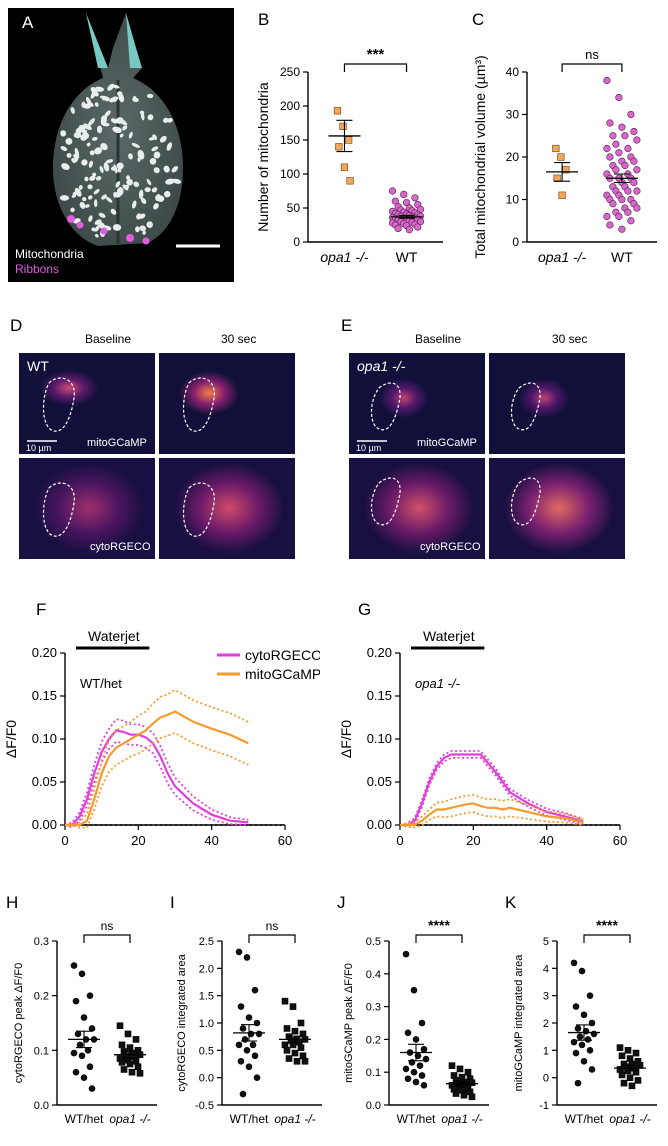 This screenshot has width=668, height=1146. What do you see at coordinates (290, 174) in the screenshot?
I see `y-tick-label: 100` at bounding box center [290, 174].